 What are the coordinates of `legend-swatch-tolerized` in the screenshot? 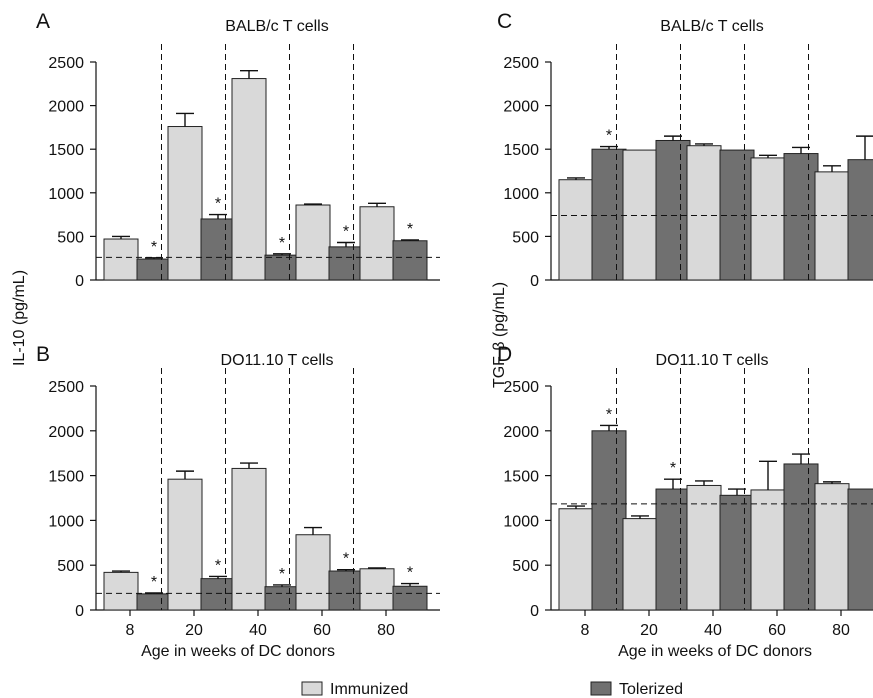 It's located at (601, 688).